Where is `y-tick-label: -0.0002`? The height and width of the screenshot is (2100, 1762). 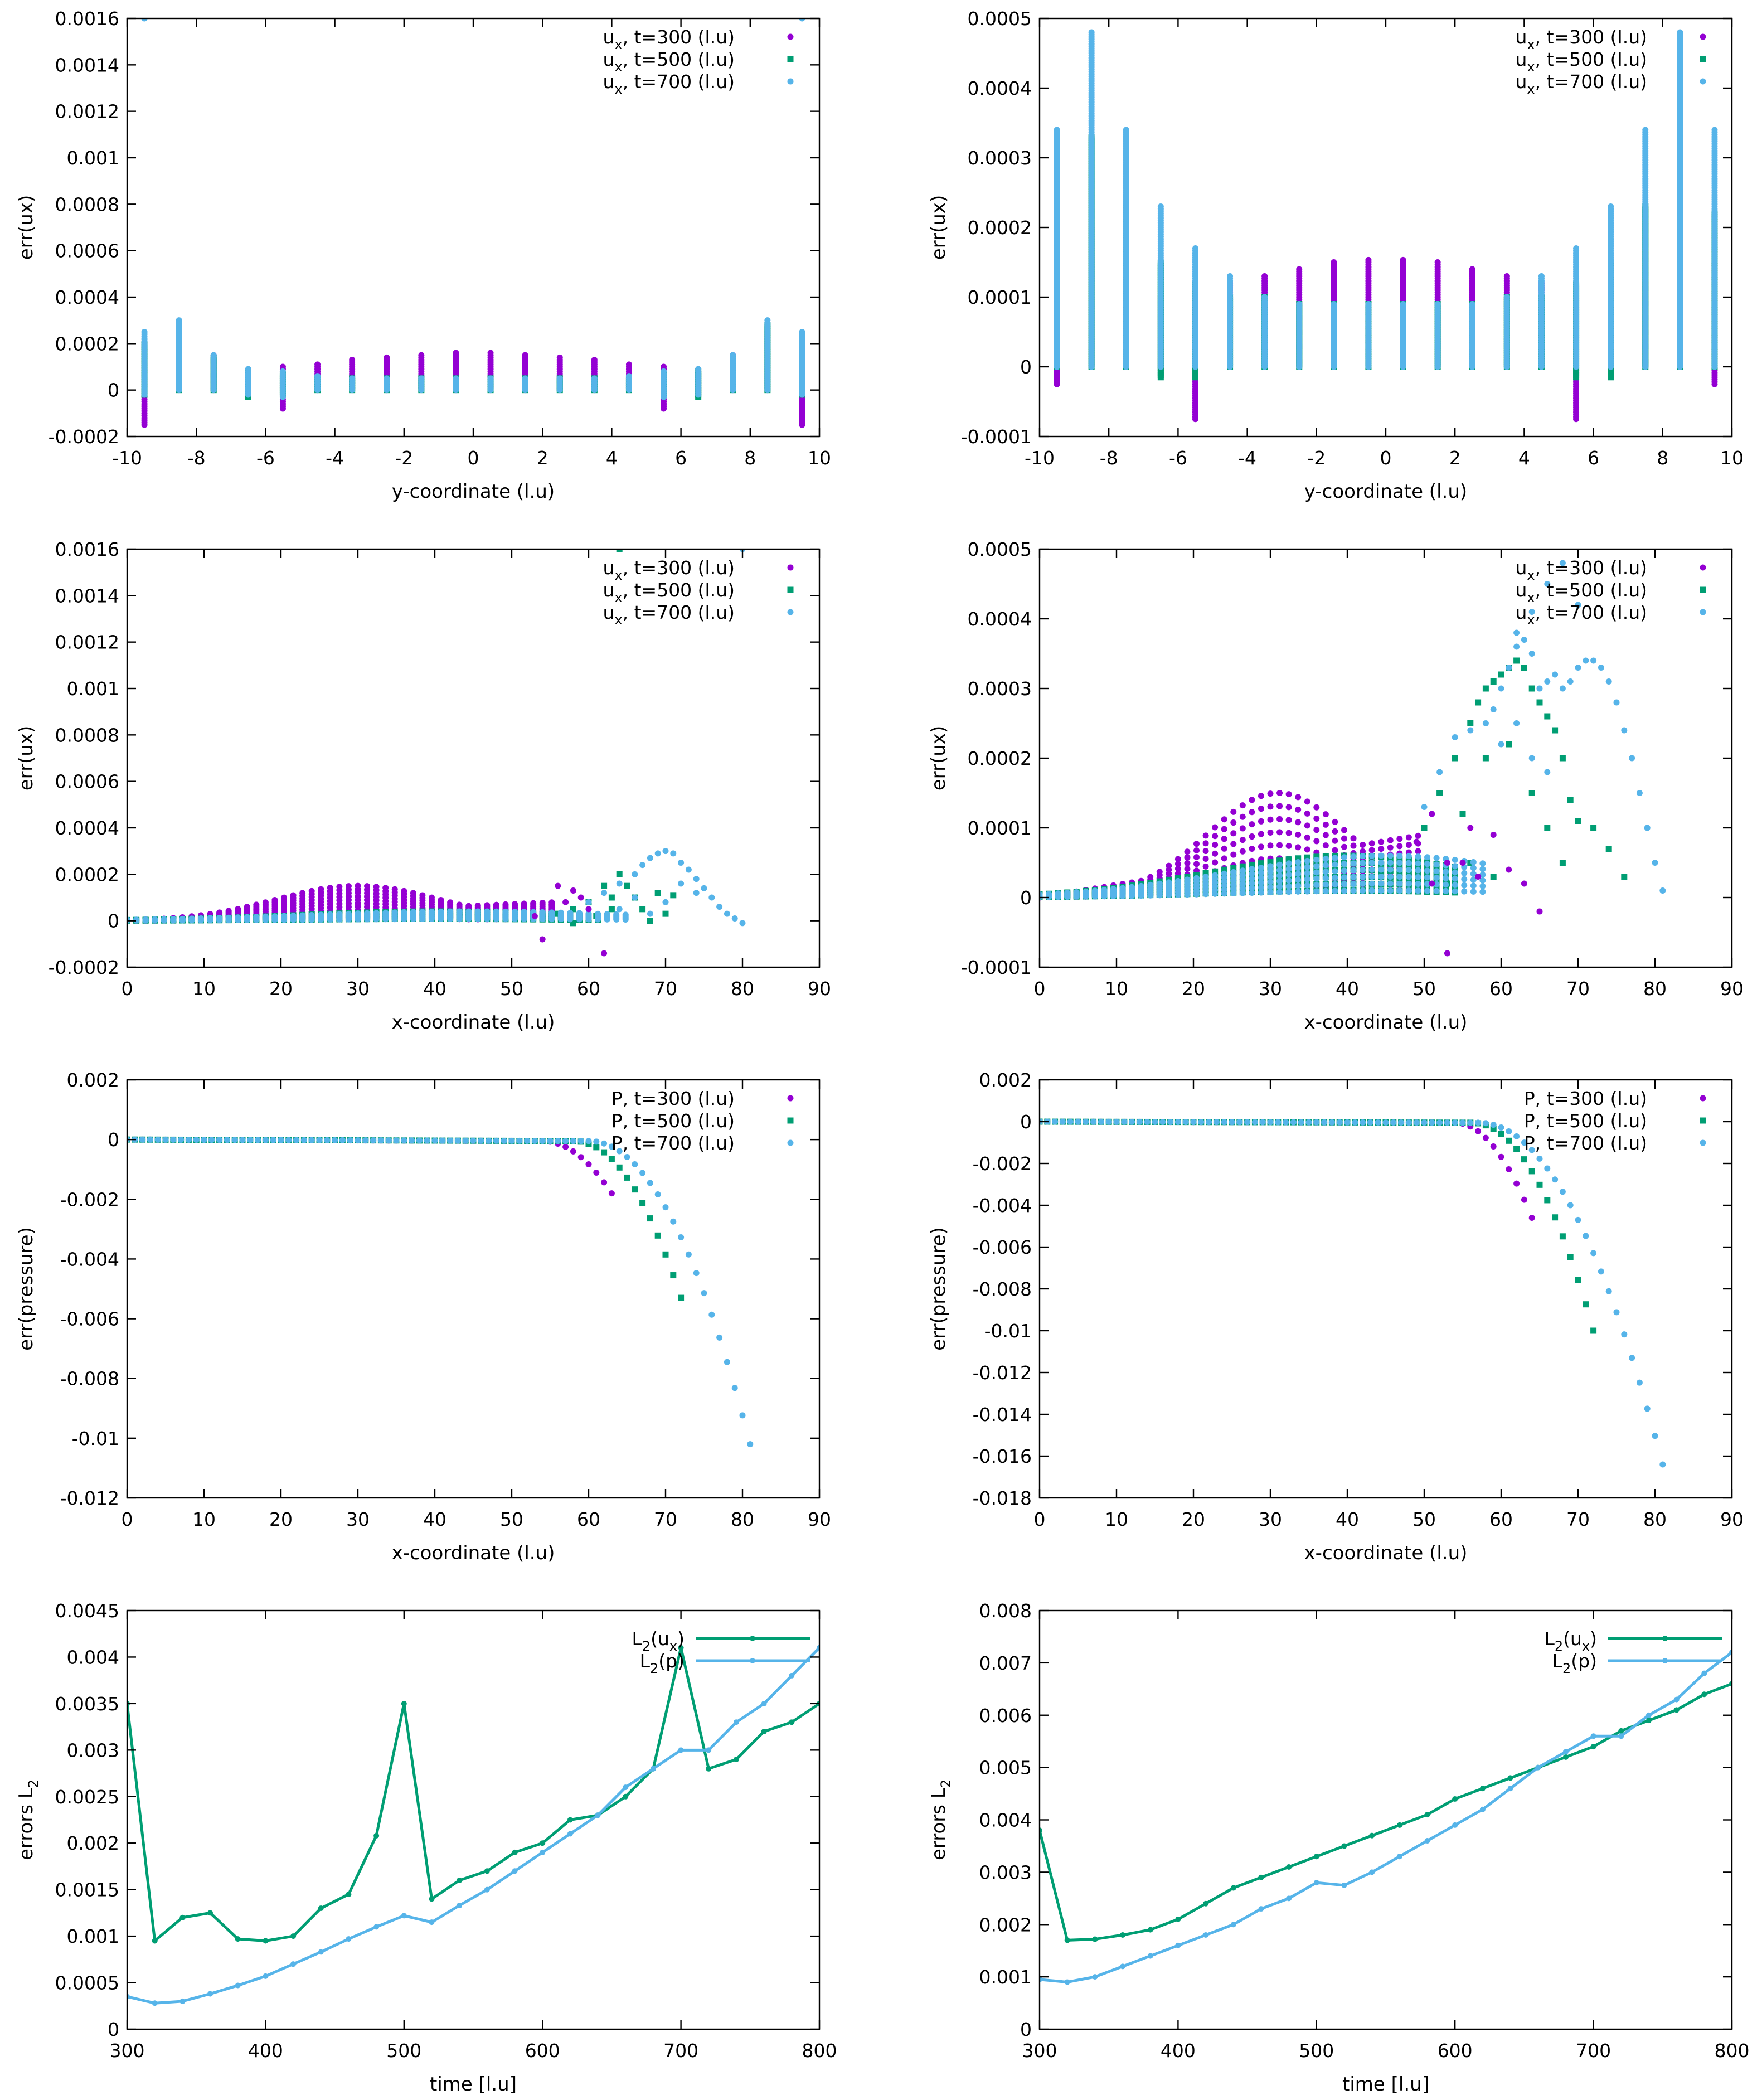
y-tick-label: -0.0002 is located at coordinates (84, 437).